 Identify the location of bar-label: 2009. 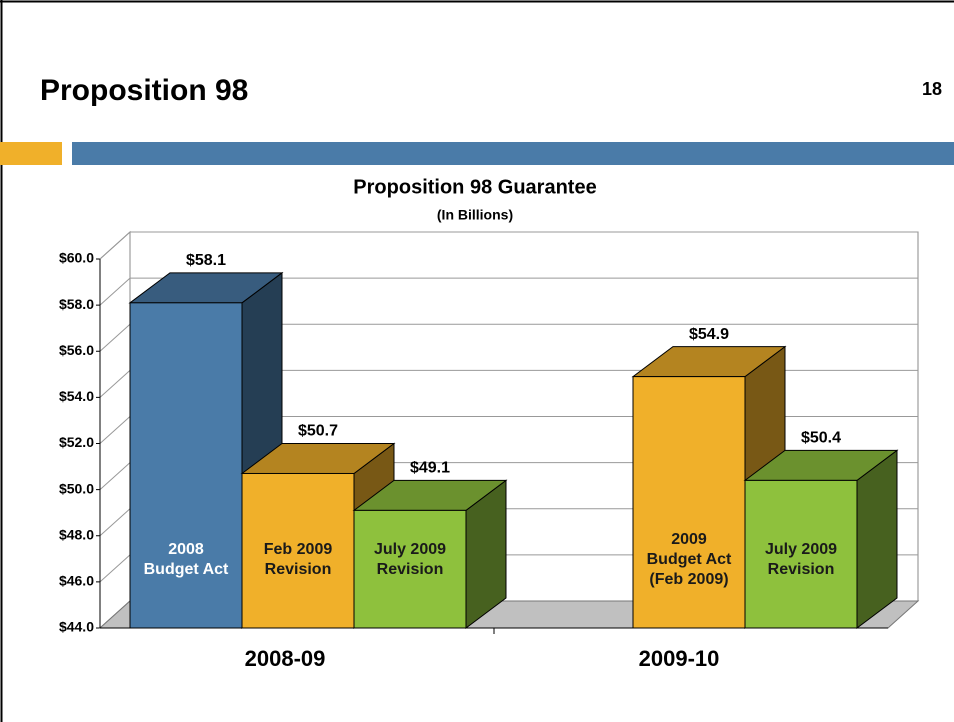
(689, 539).